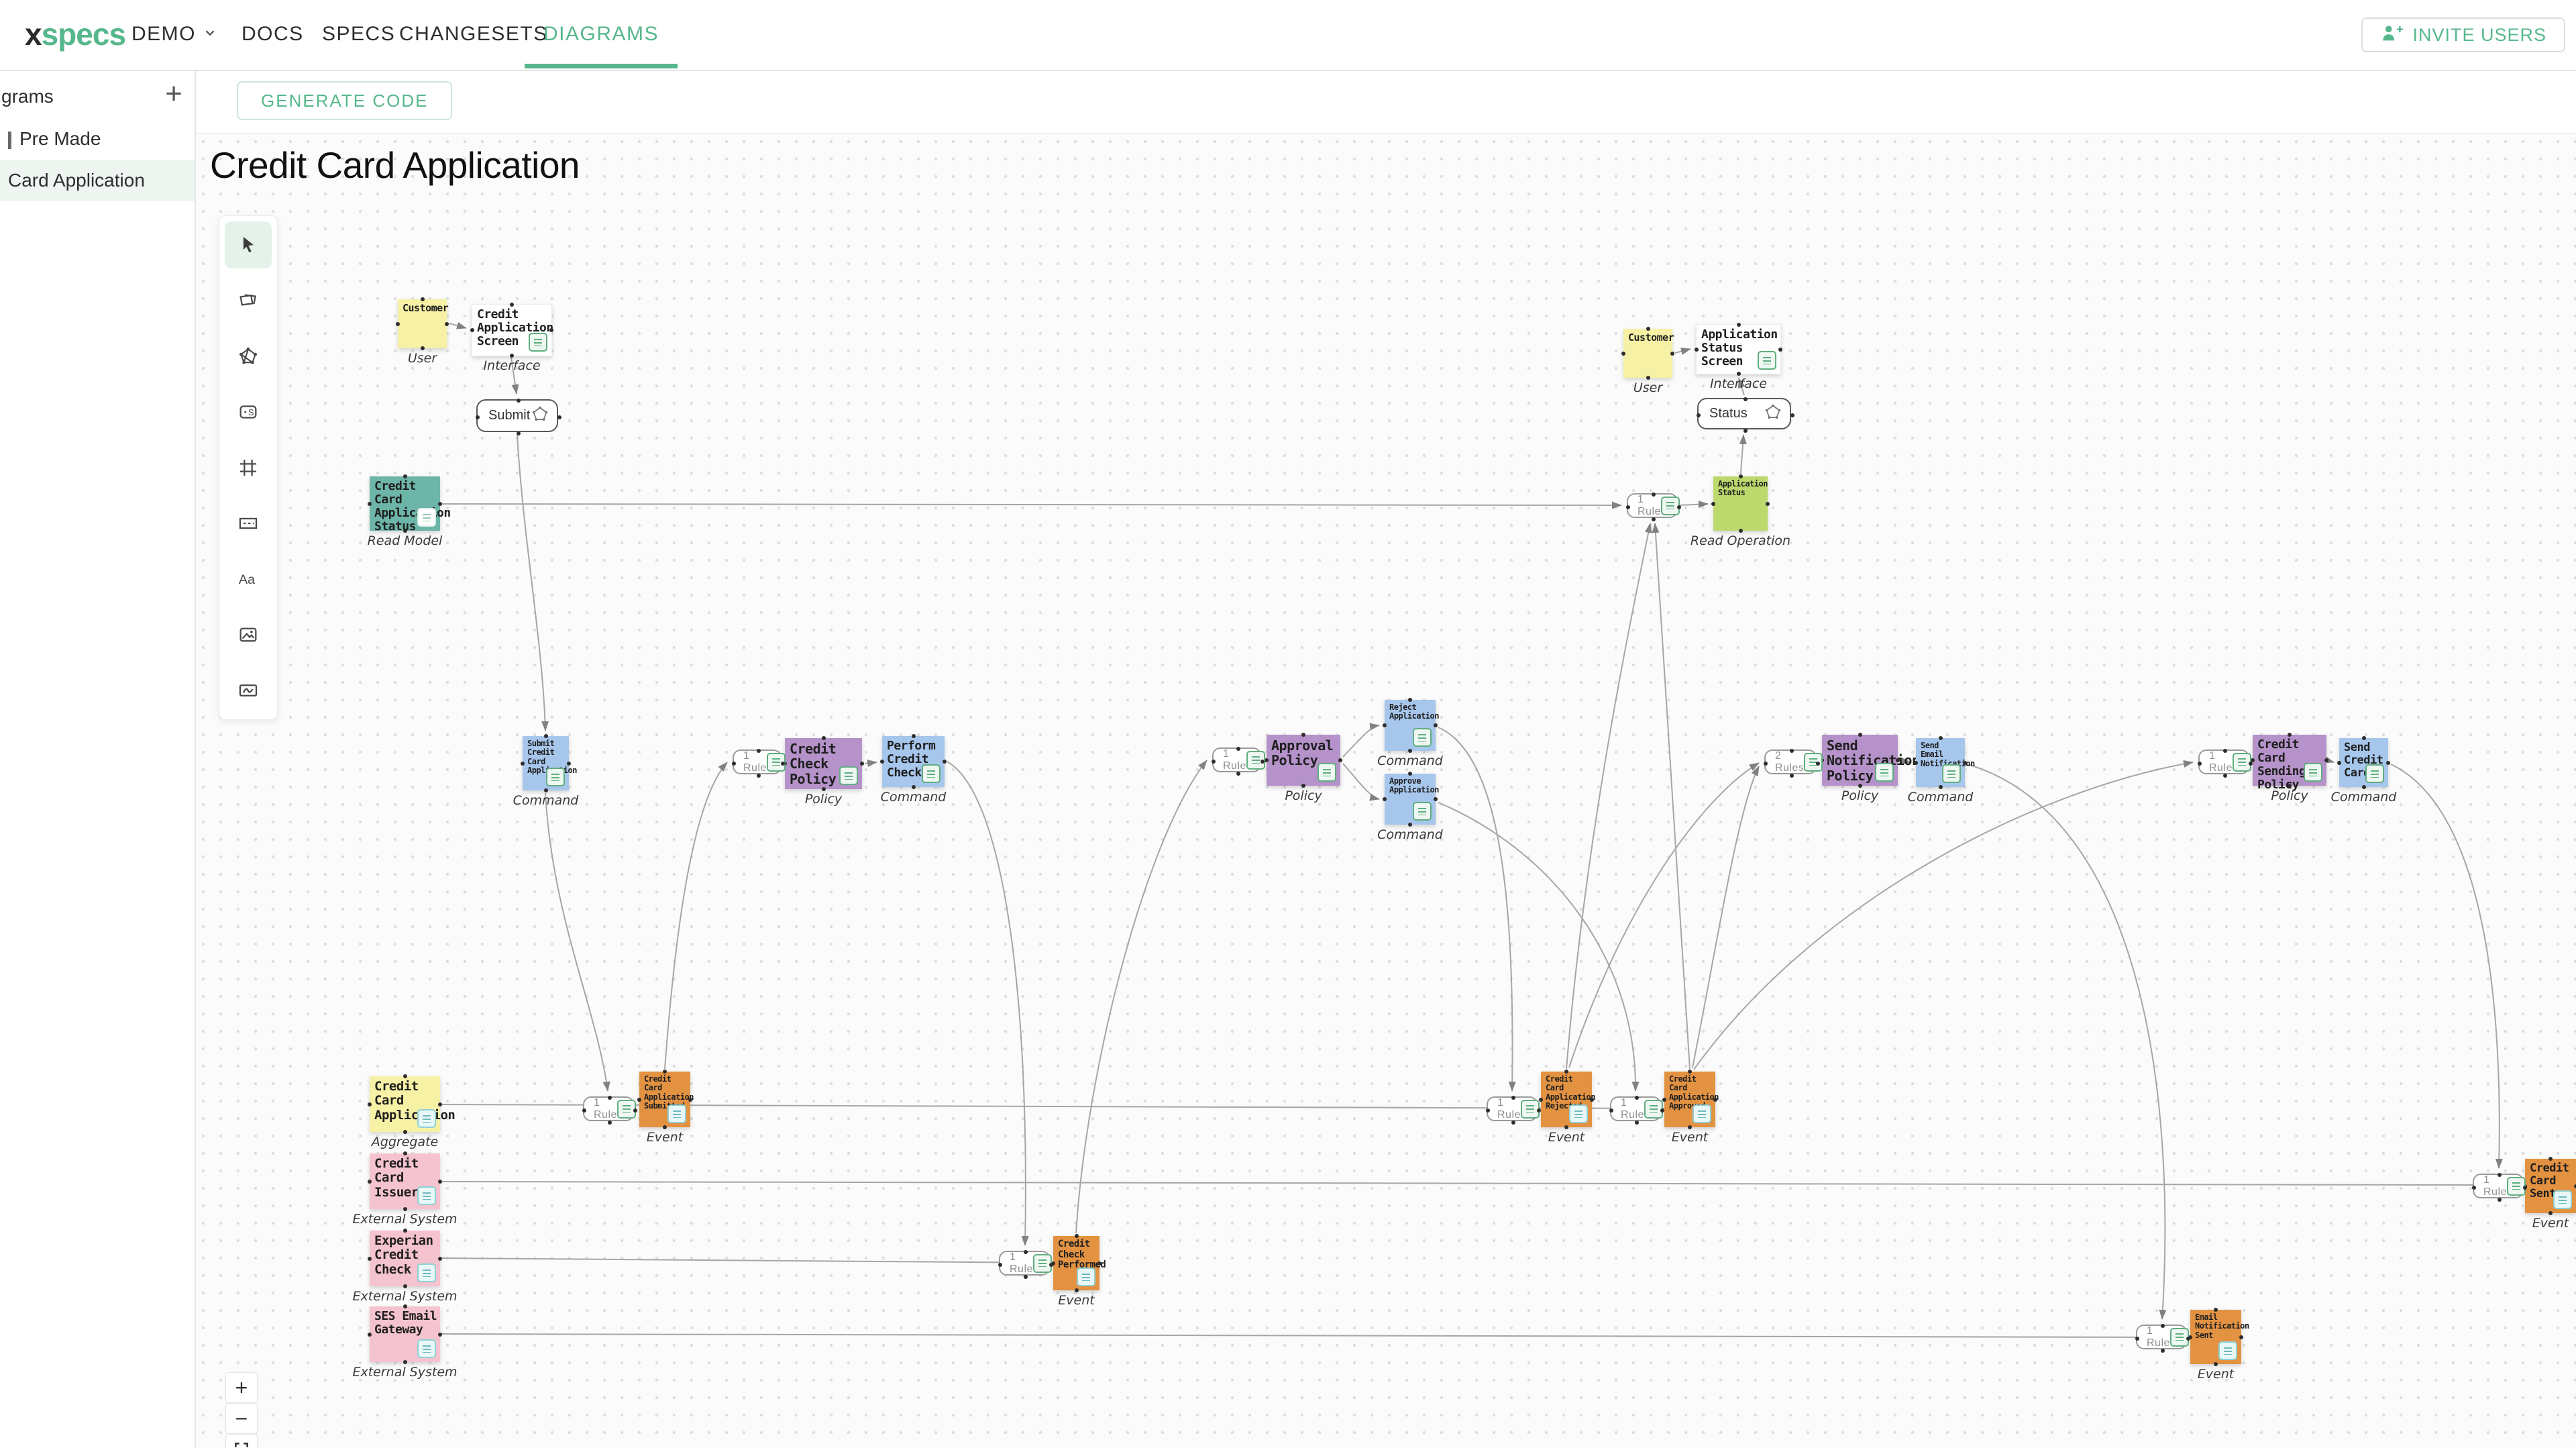 The width and height of the screenshot is (2576, 1448). Describe the element at coordinates (422, 331) in the screenshot. I see `diagram-node-user: Customer User` at that location.